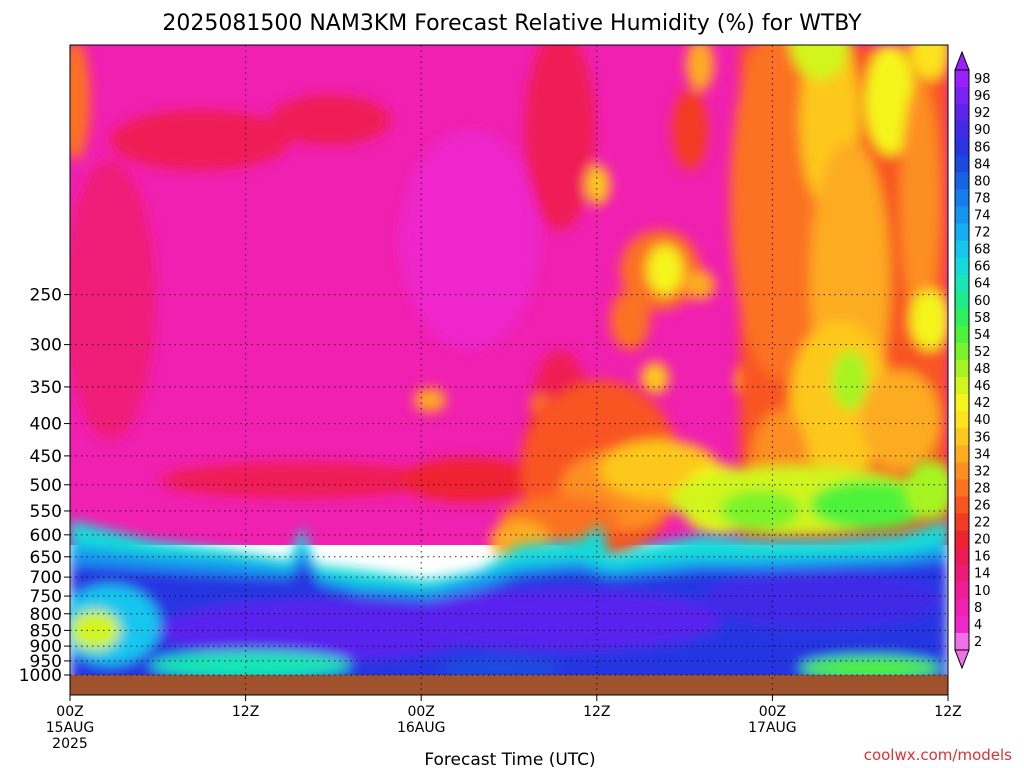 The height and width of the screenshot is (768, 1024). What do you see at coordinates (938, 755) in the screenshot?
I see `credit-text: coolwx.com/models` at bounding box center [938, 755].